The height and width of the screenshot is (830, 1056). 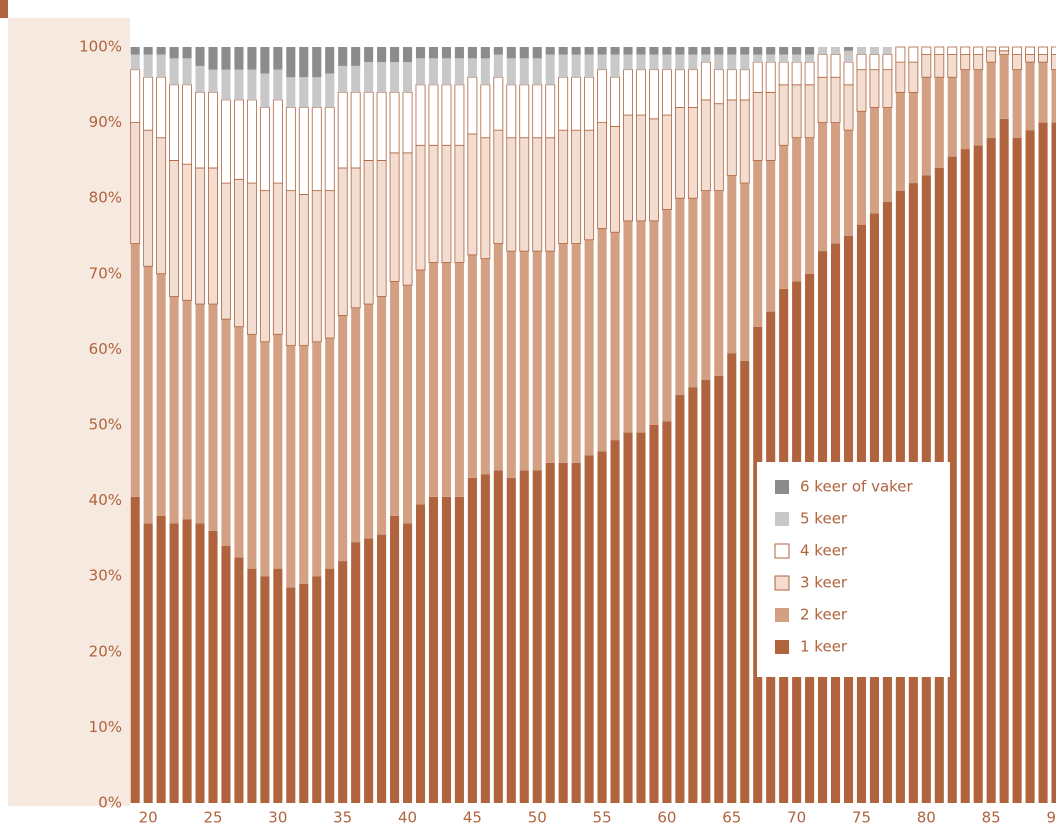 I want to click on x-tick-label: 50, so click(x=537, y=818).